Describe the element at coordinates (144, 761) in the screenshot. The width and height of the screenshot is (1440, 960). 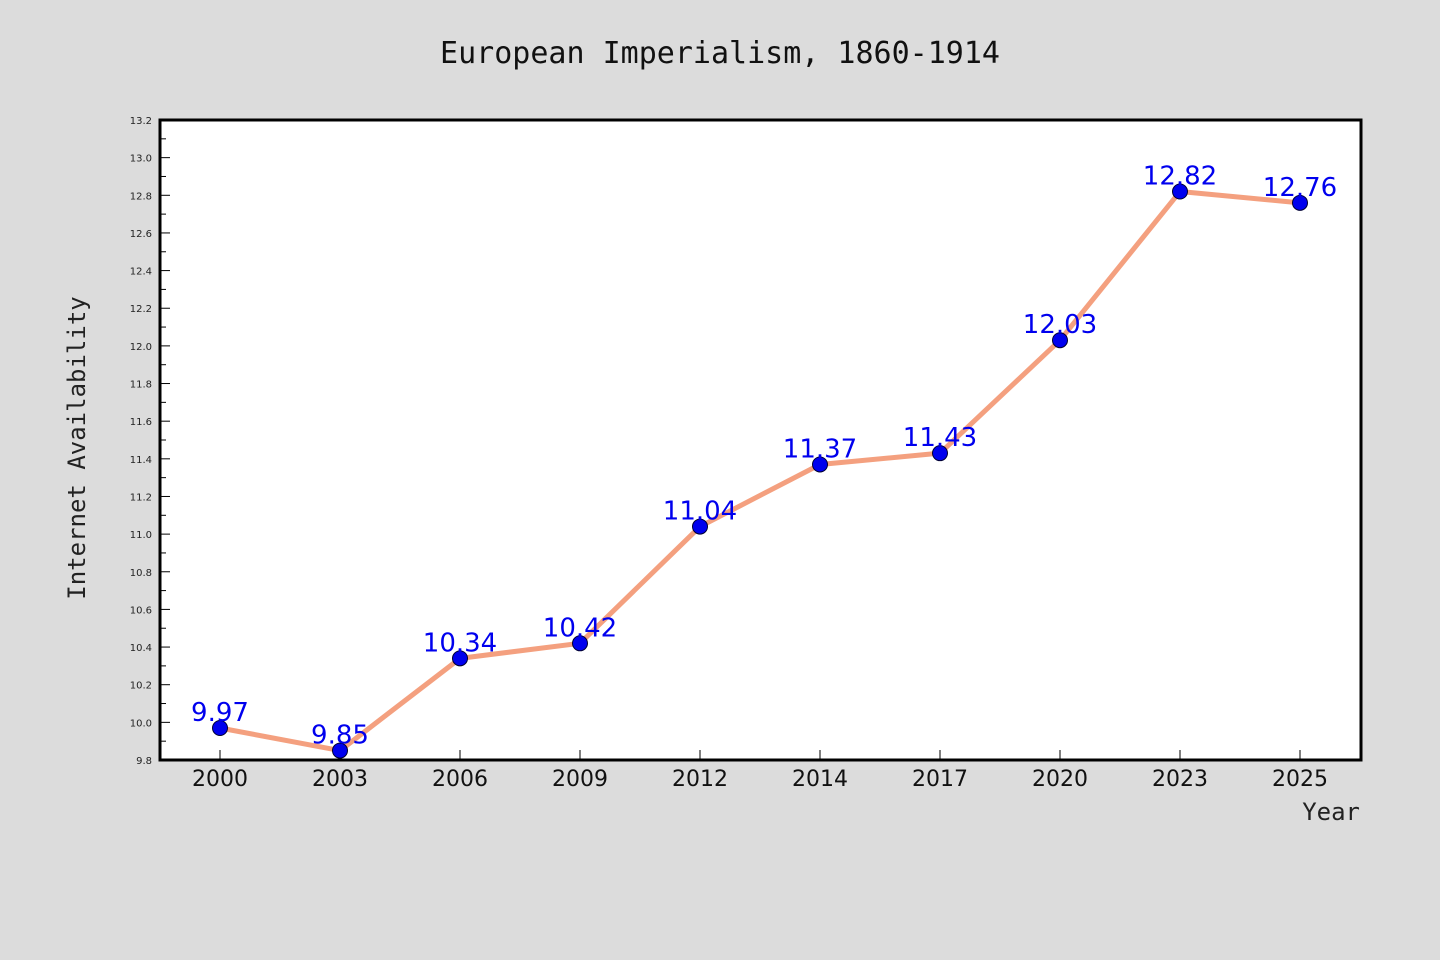
I see `y-tick-label: 9.8` at that location.